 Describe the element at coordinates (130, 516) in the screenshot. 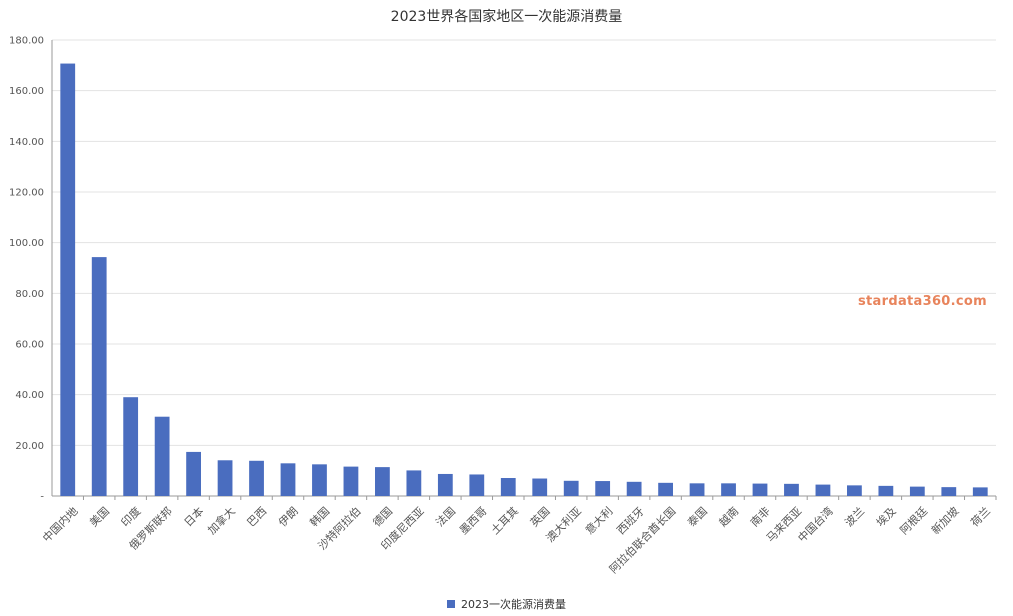

I see `x-tick-label: 印度` at that location.